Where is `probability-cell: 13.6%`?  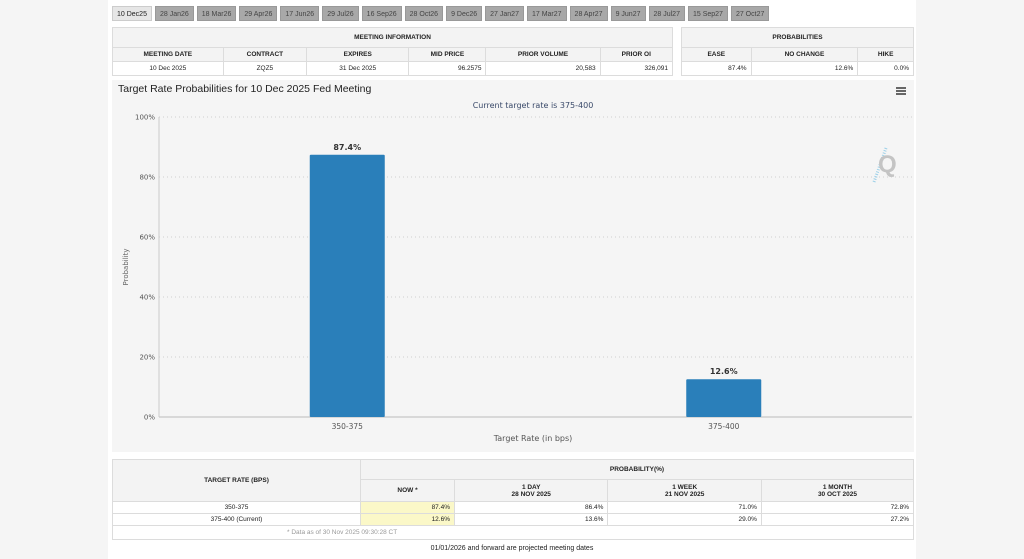
probability-cell: 13.6% is located at coordinates (531, 519).